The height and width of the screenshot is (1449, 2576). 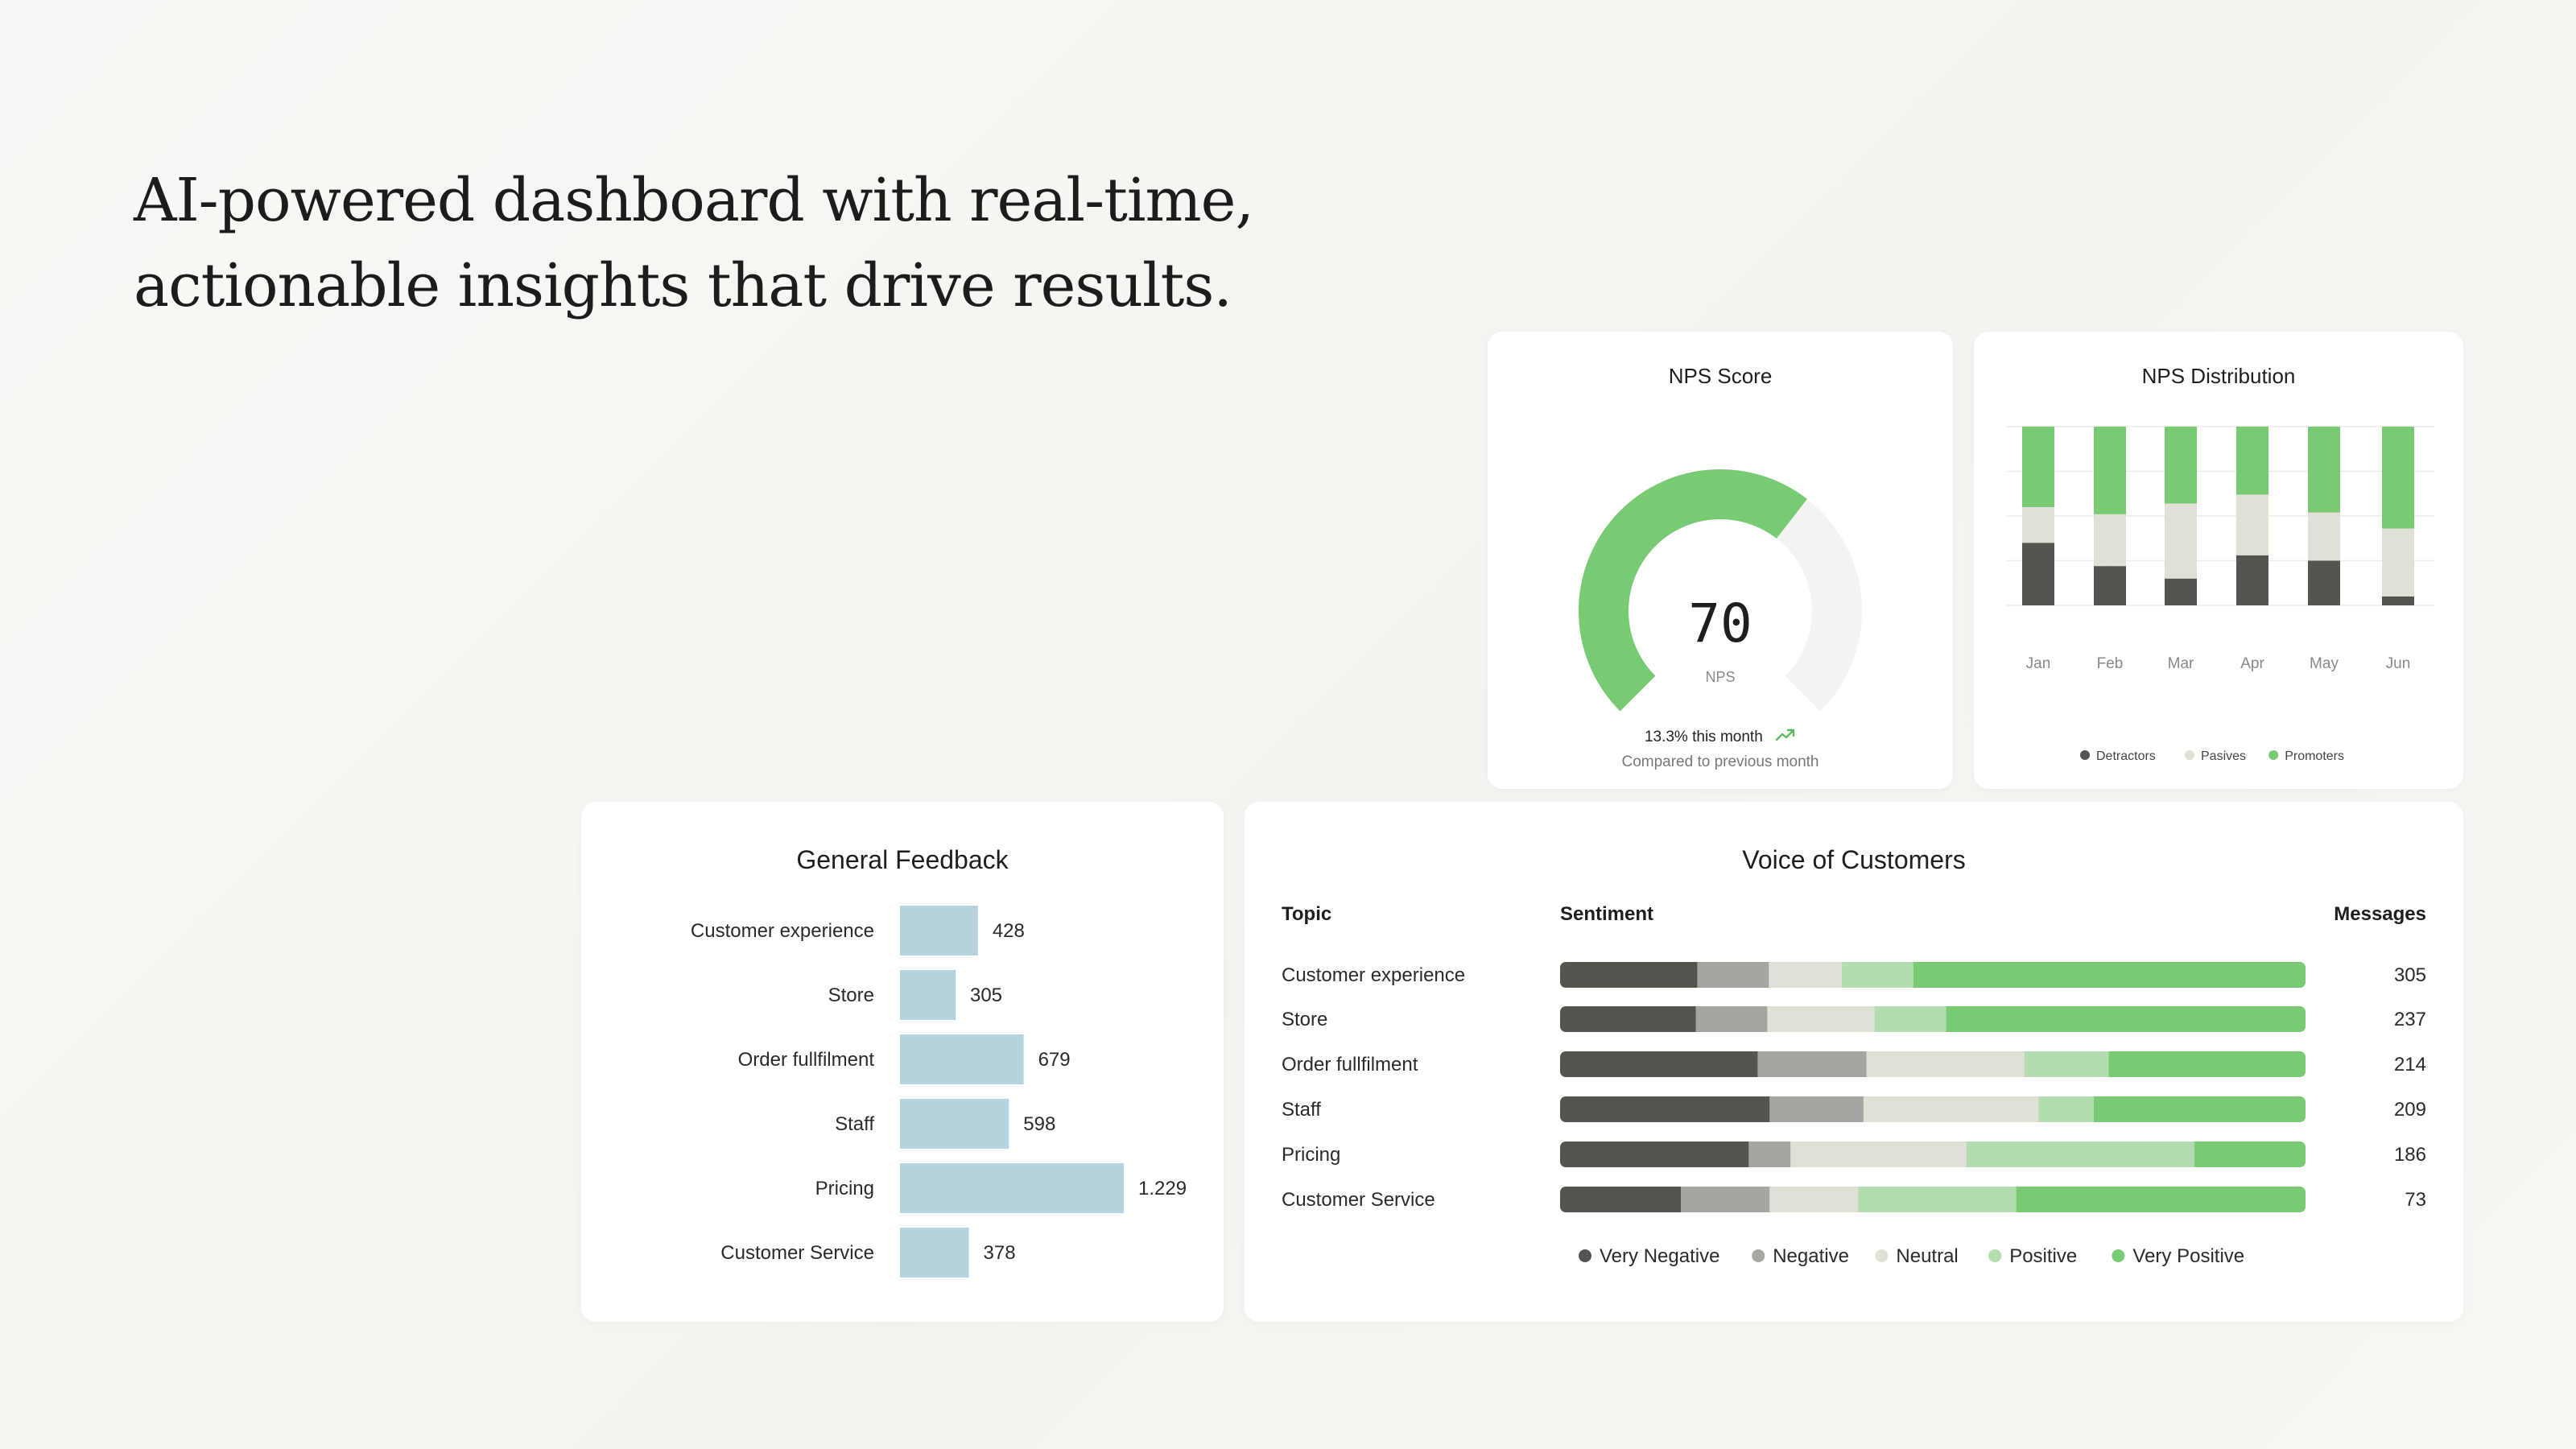 I want to click on legend-dot-pasives, so click(x=2189, y=755).